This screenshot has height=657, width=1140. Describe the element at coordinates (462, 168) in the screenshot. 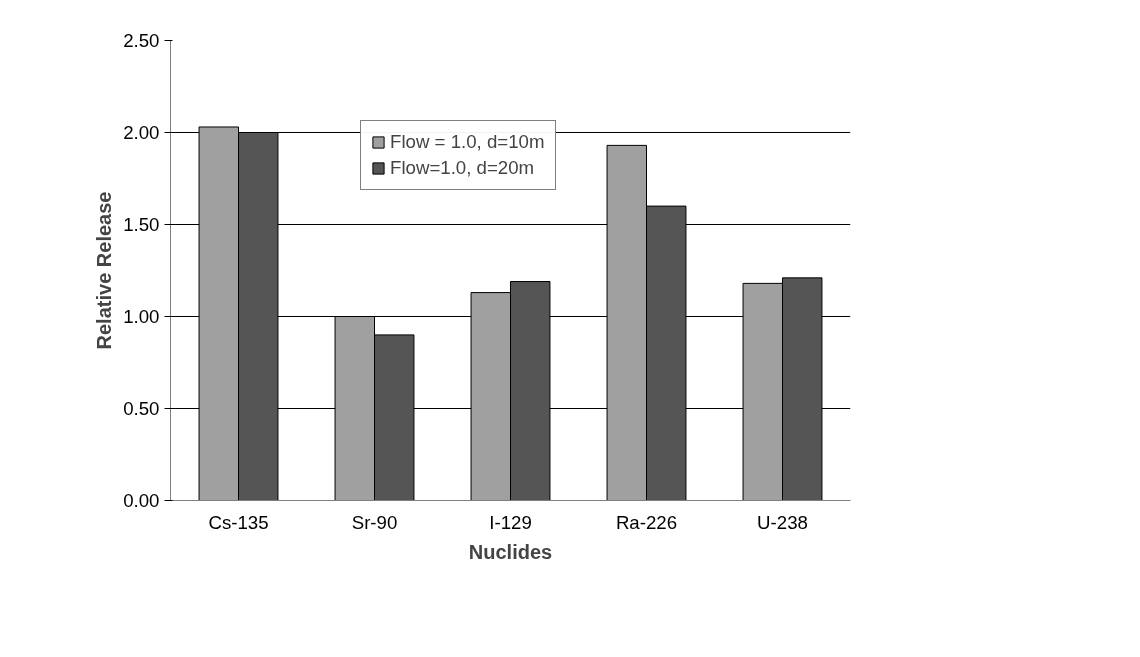

I see `legend-label: Flow=1.0, d=20m` at that location.